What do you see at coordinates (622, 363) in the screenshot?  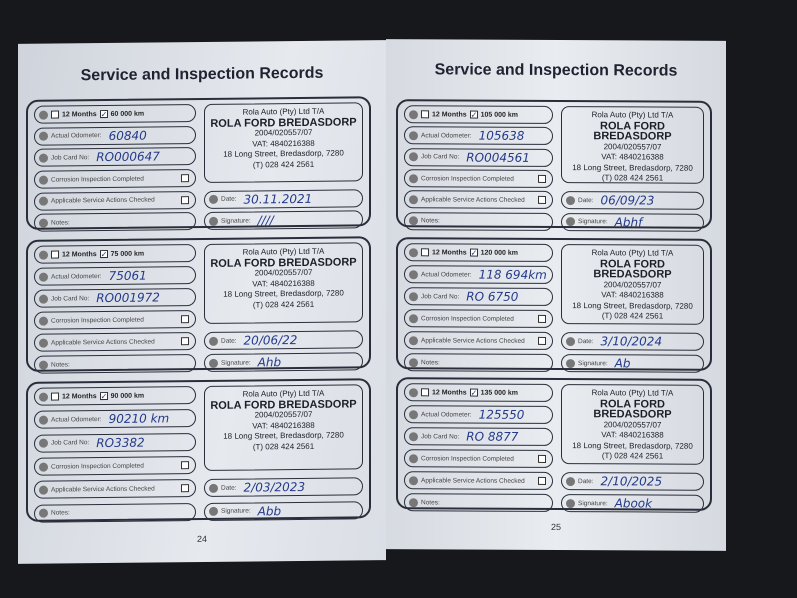 I see `handwritten-value: Ab` at bounding box center [622, 363].